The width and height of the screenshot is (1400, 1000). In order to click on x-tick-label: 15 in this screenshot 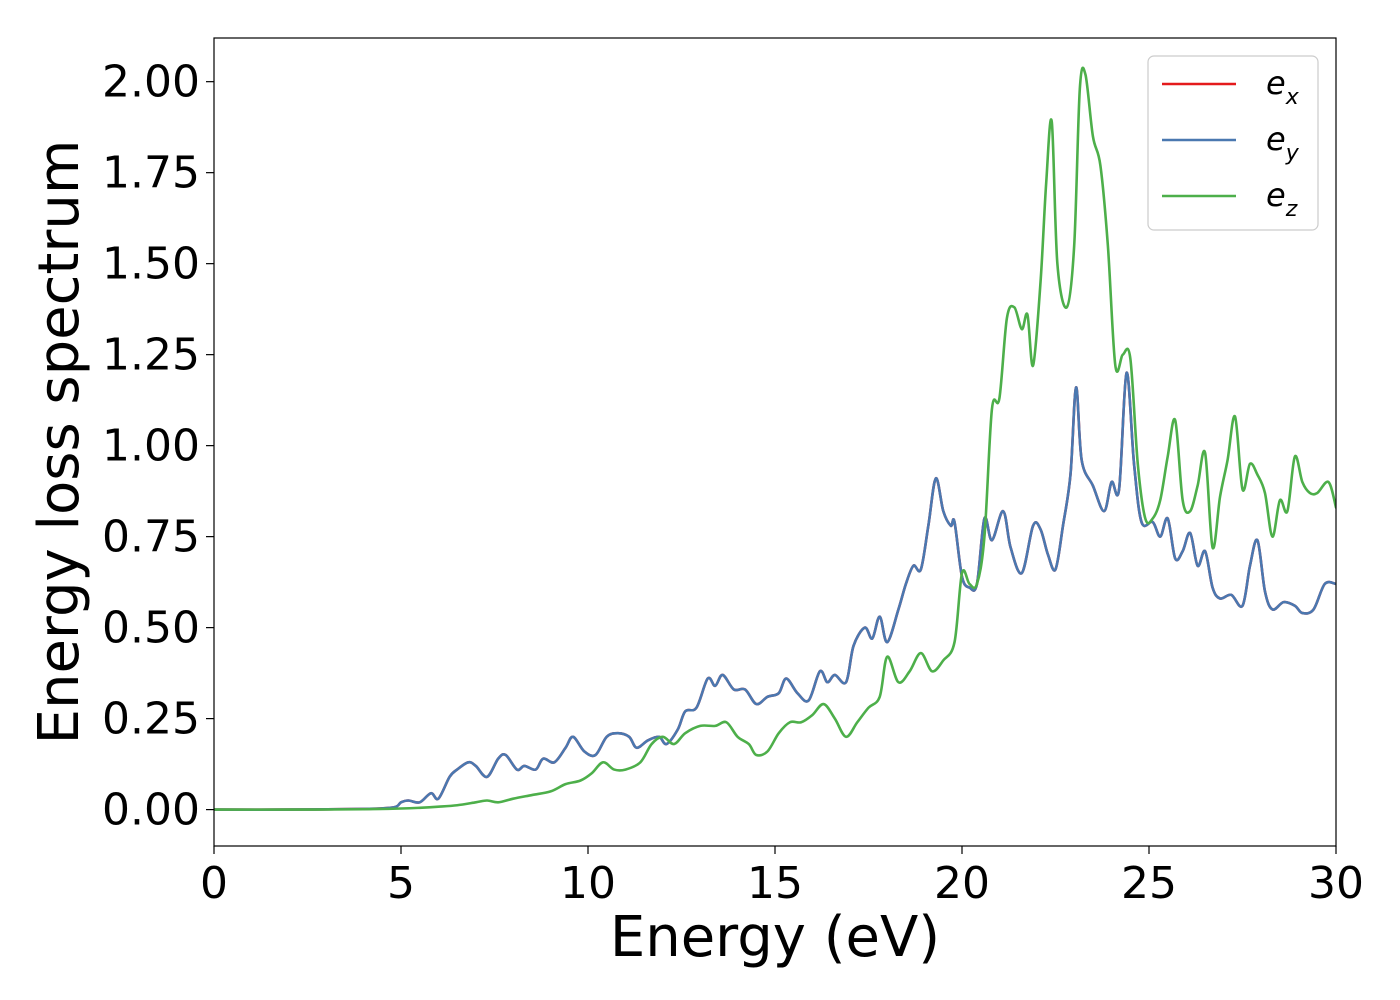, I will do `click(775, 883)`.